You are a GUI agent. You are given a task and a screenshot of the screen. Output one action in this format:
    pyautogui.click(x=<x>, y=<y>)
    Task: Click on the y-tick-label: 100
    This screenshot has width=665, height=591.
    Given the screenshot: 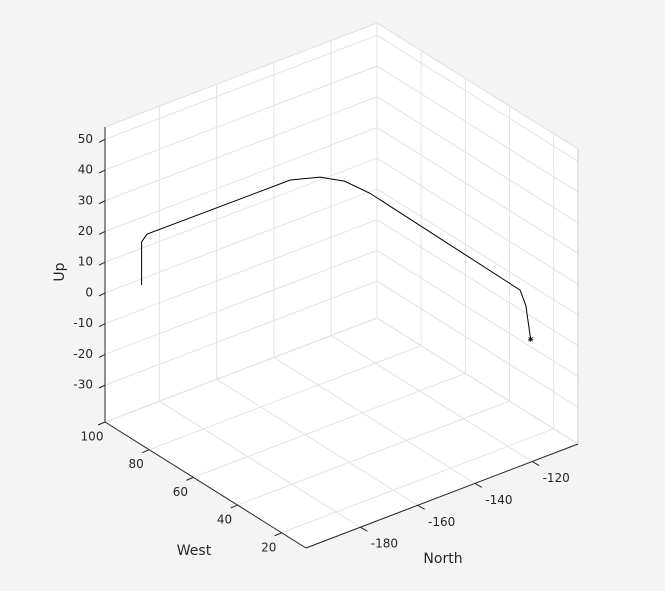 What is the action you would take?
    pyautogui.click(x=92, y=437)
    